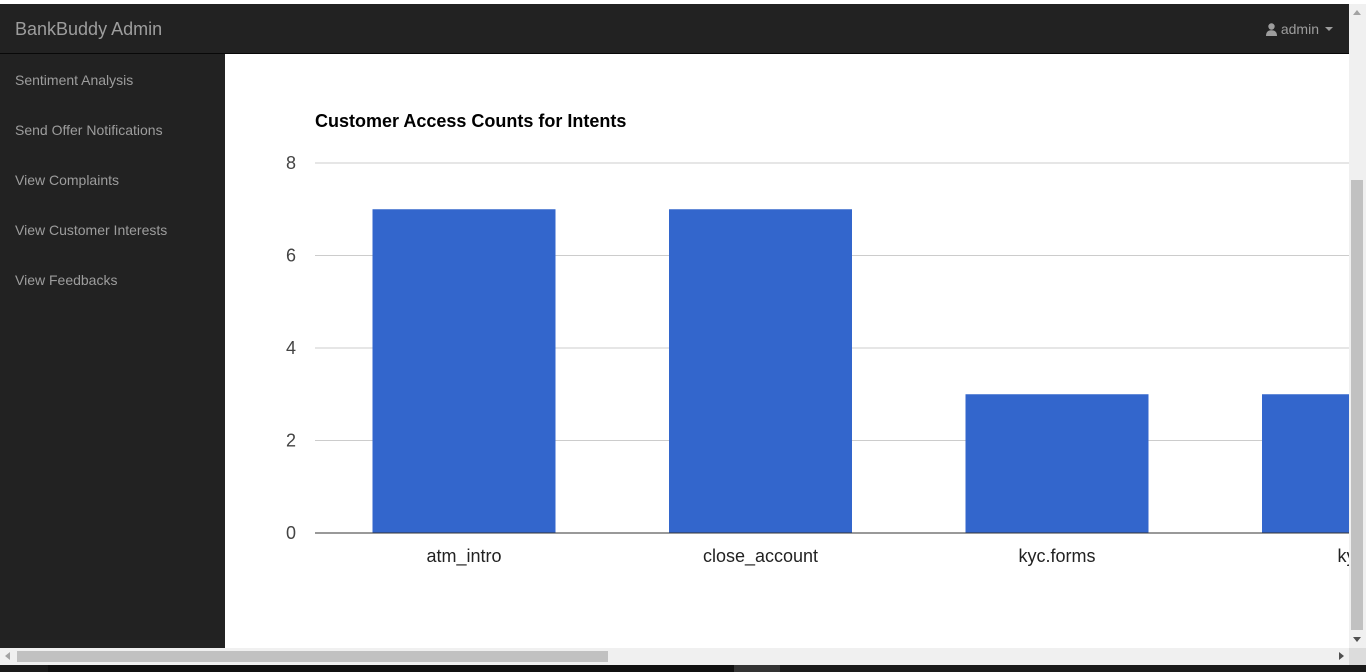 The height and width of the screenshot is (672, 1366). What do you see at coordinates (1357, 656) in the screenshot?
I see `scrollbar-corner` at bounding box center [1357, 656].